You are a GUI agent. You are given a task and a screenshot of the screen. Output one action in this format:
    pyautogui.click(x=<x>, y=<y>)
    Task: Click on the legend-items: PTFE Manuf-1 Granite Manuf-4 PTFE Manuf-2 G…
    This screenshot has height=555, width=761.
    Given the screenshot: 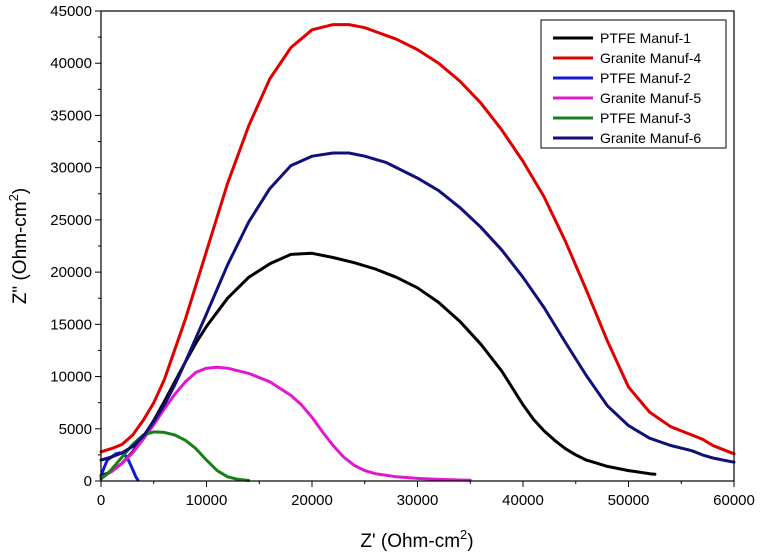 What is the action you would take?
    pyautogui.click(x=627, y=88)
    